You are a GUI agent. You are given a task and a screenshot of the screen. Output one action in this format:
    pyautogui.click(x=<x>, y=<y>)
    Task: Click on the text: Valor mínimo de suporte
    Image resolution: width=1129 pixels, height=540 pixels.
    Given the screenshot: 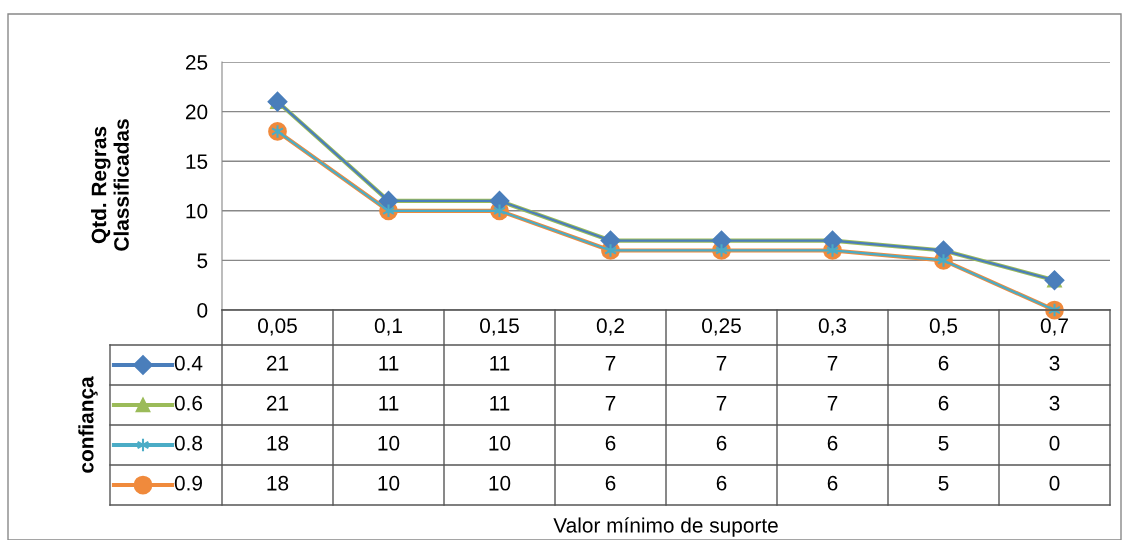 What is the action you would take?
    pyautogui.click(x=665, y=527)
    